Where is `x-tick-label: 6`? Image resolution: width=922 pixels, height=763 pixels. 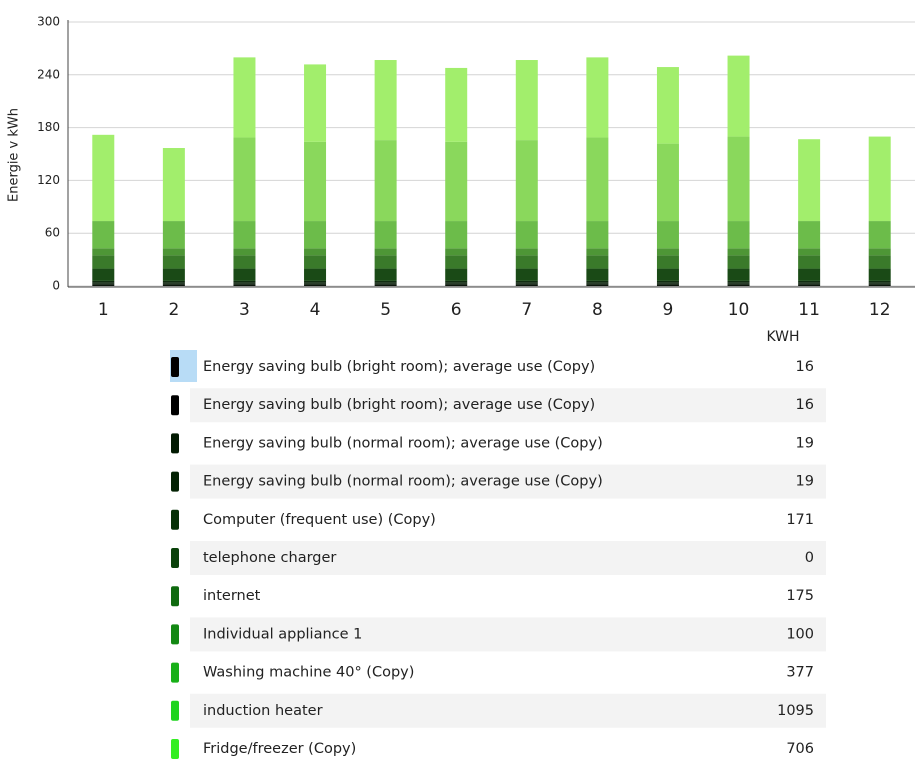
x-tick-label: 6 is located at coordinates (456, 310).